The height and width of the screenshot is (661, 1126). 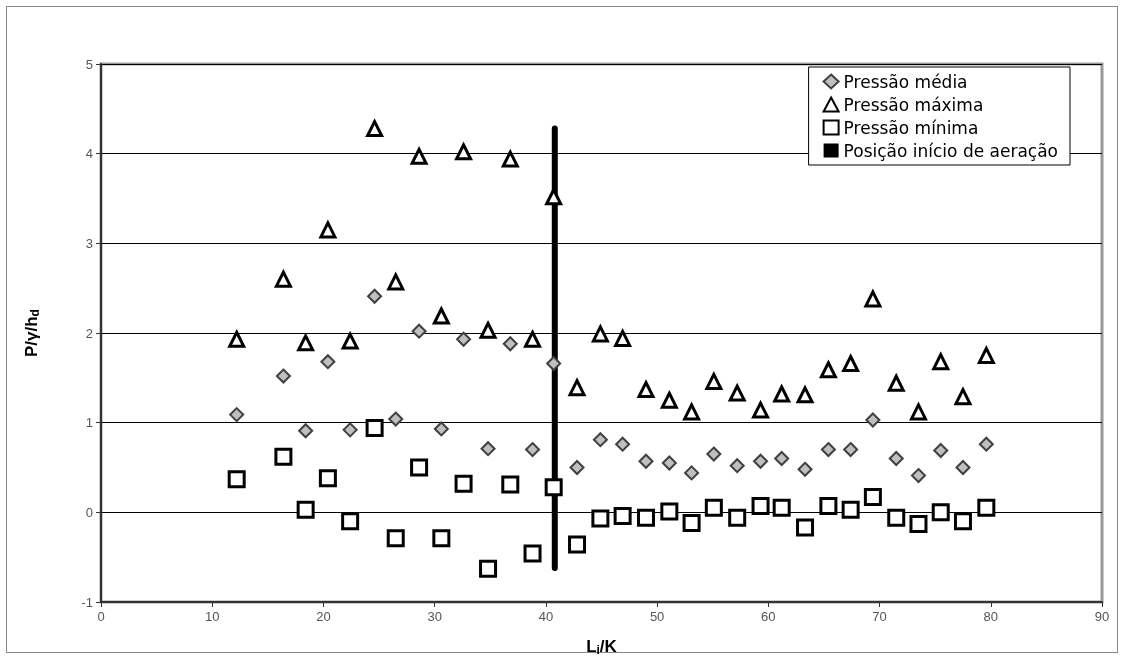 I want to click on x-tick-label: 60, so click(x=768, y=616).